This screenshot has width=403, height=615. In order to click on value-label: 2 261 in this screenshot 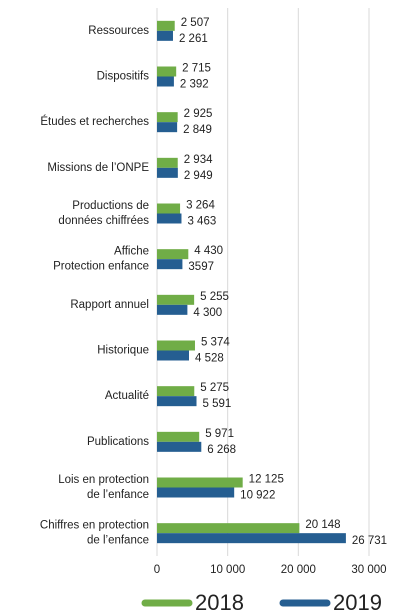, I will do `click(193, 39)`.